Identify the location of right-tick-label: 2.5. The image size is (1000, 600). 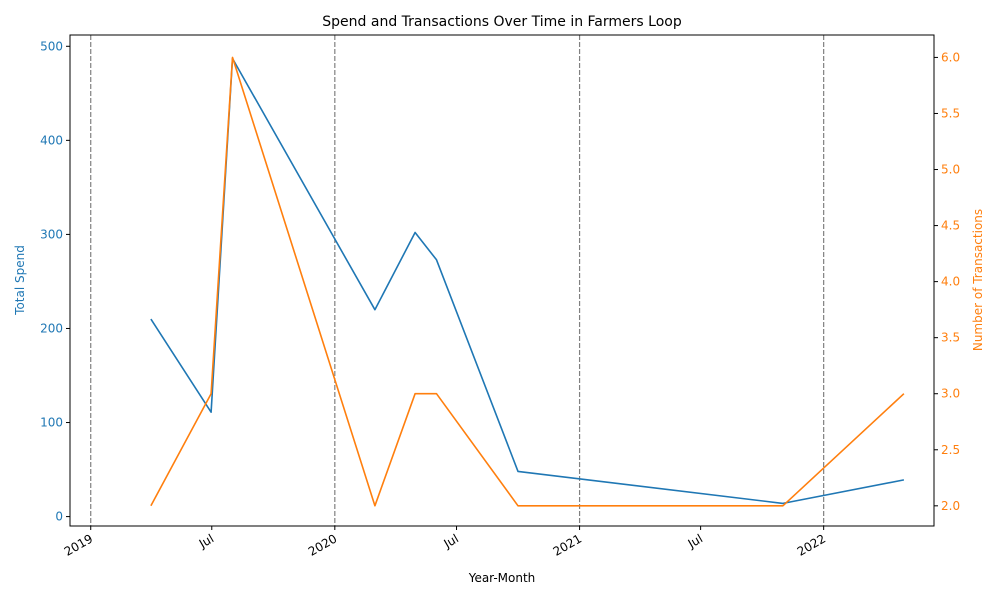
(950, 450).